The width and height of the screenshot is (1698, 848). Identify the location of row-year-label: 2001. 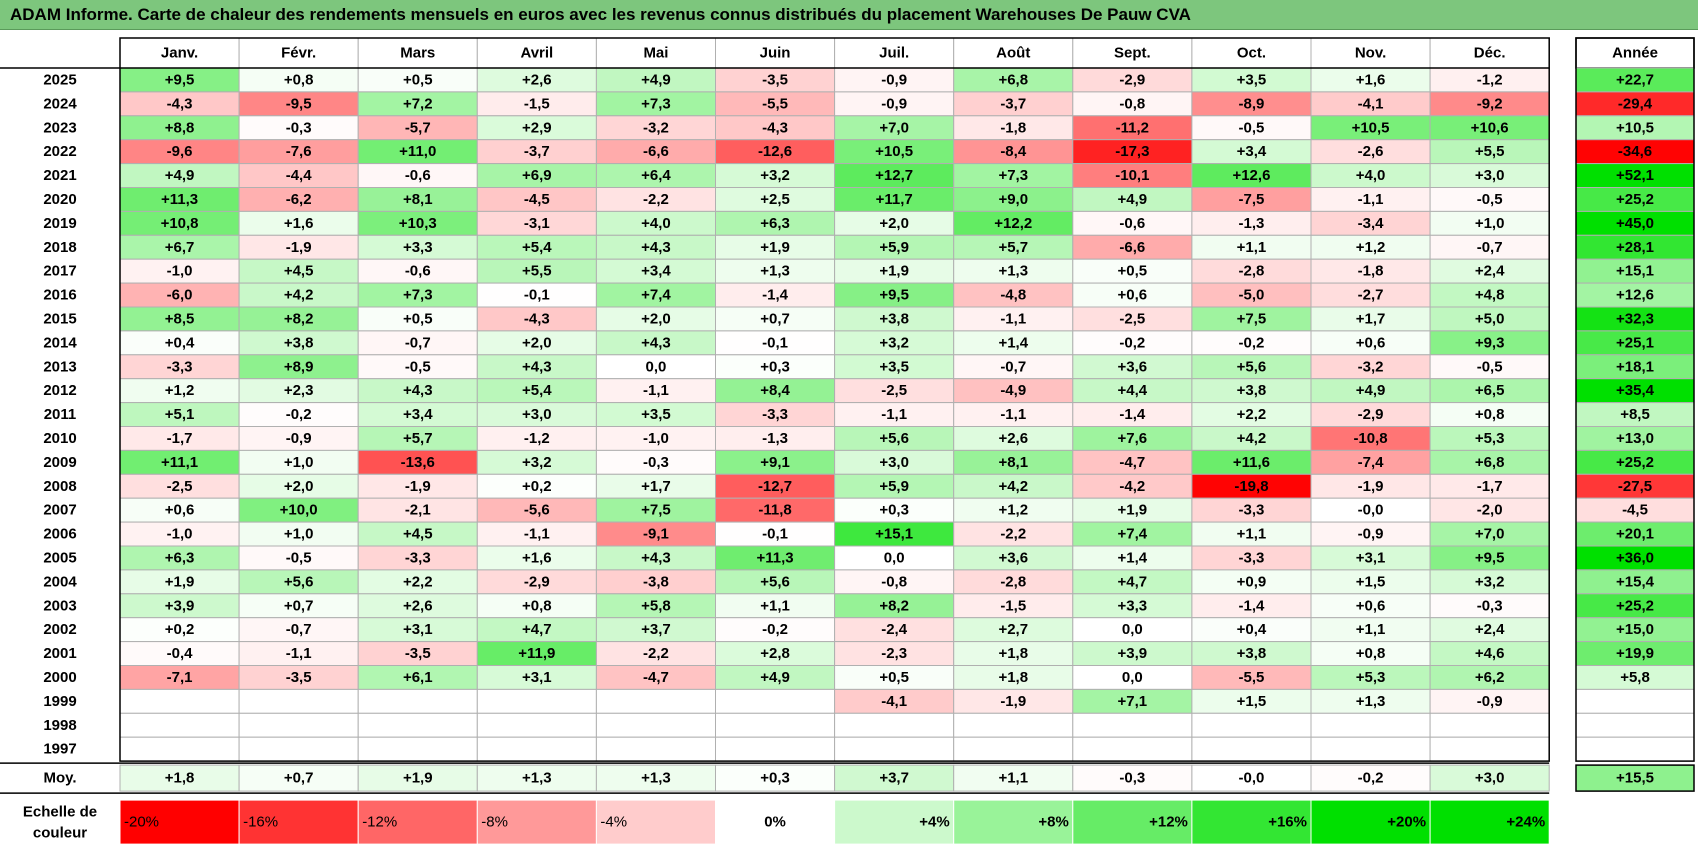
(59, 653).